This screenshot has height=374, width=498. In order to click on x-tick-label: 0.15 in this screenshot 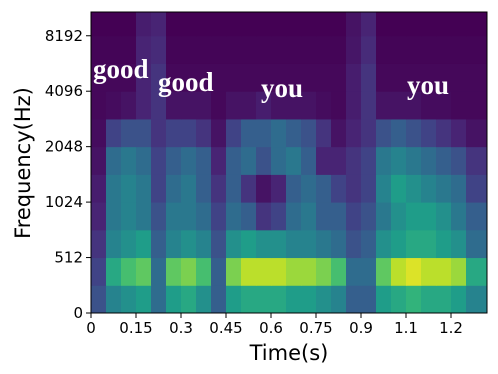, I will do `click(135, 328)`.